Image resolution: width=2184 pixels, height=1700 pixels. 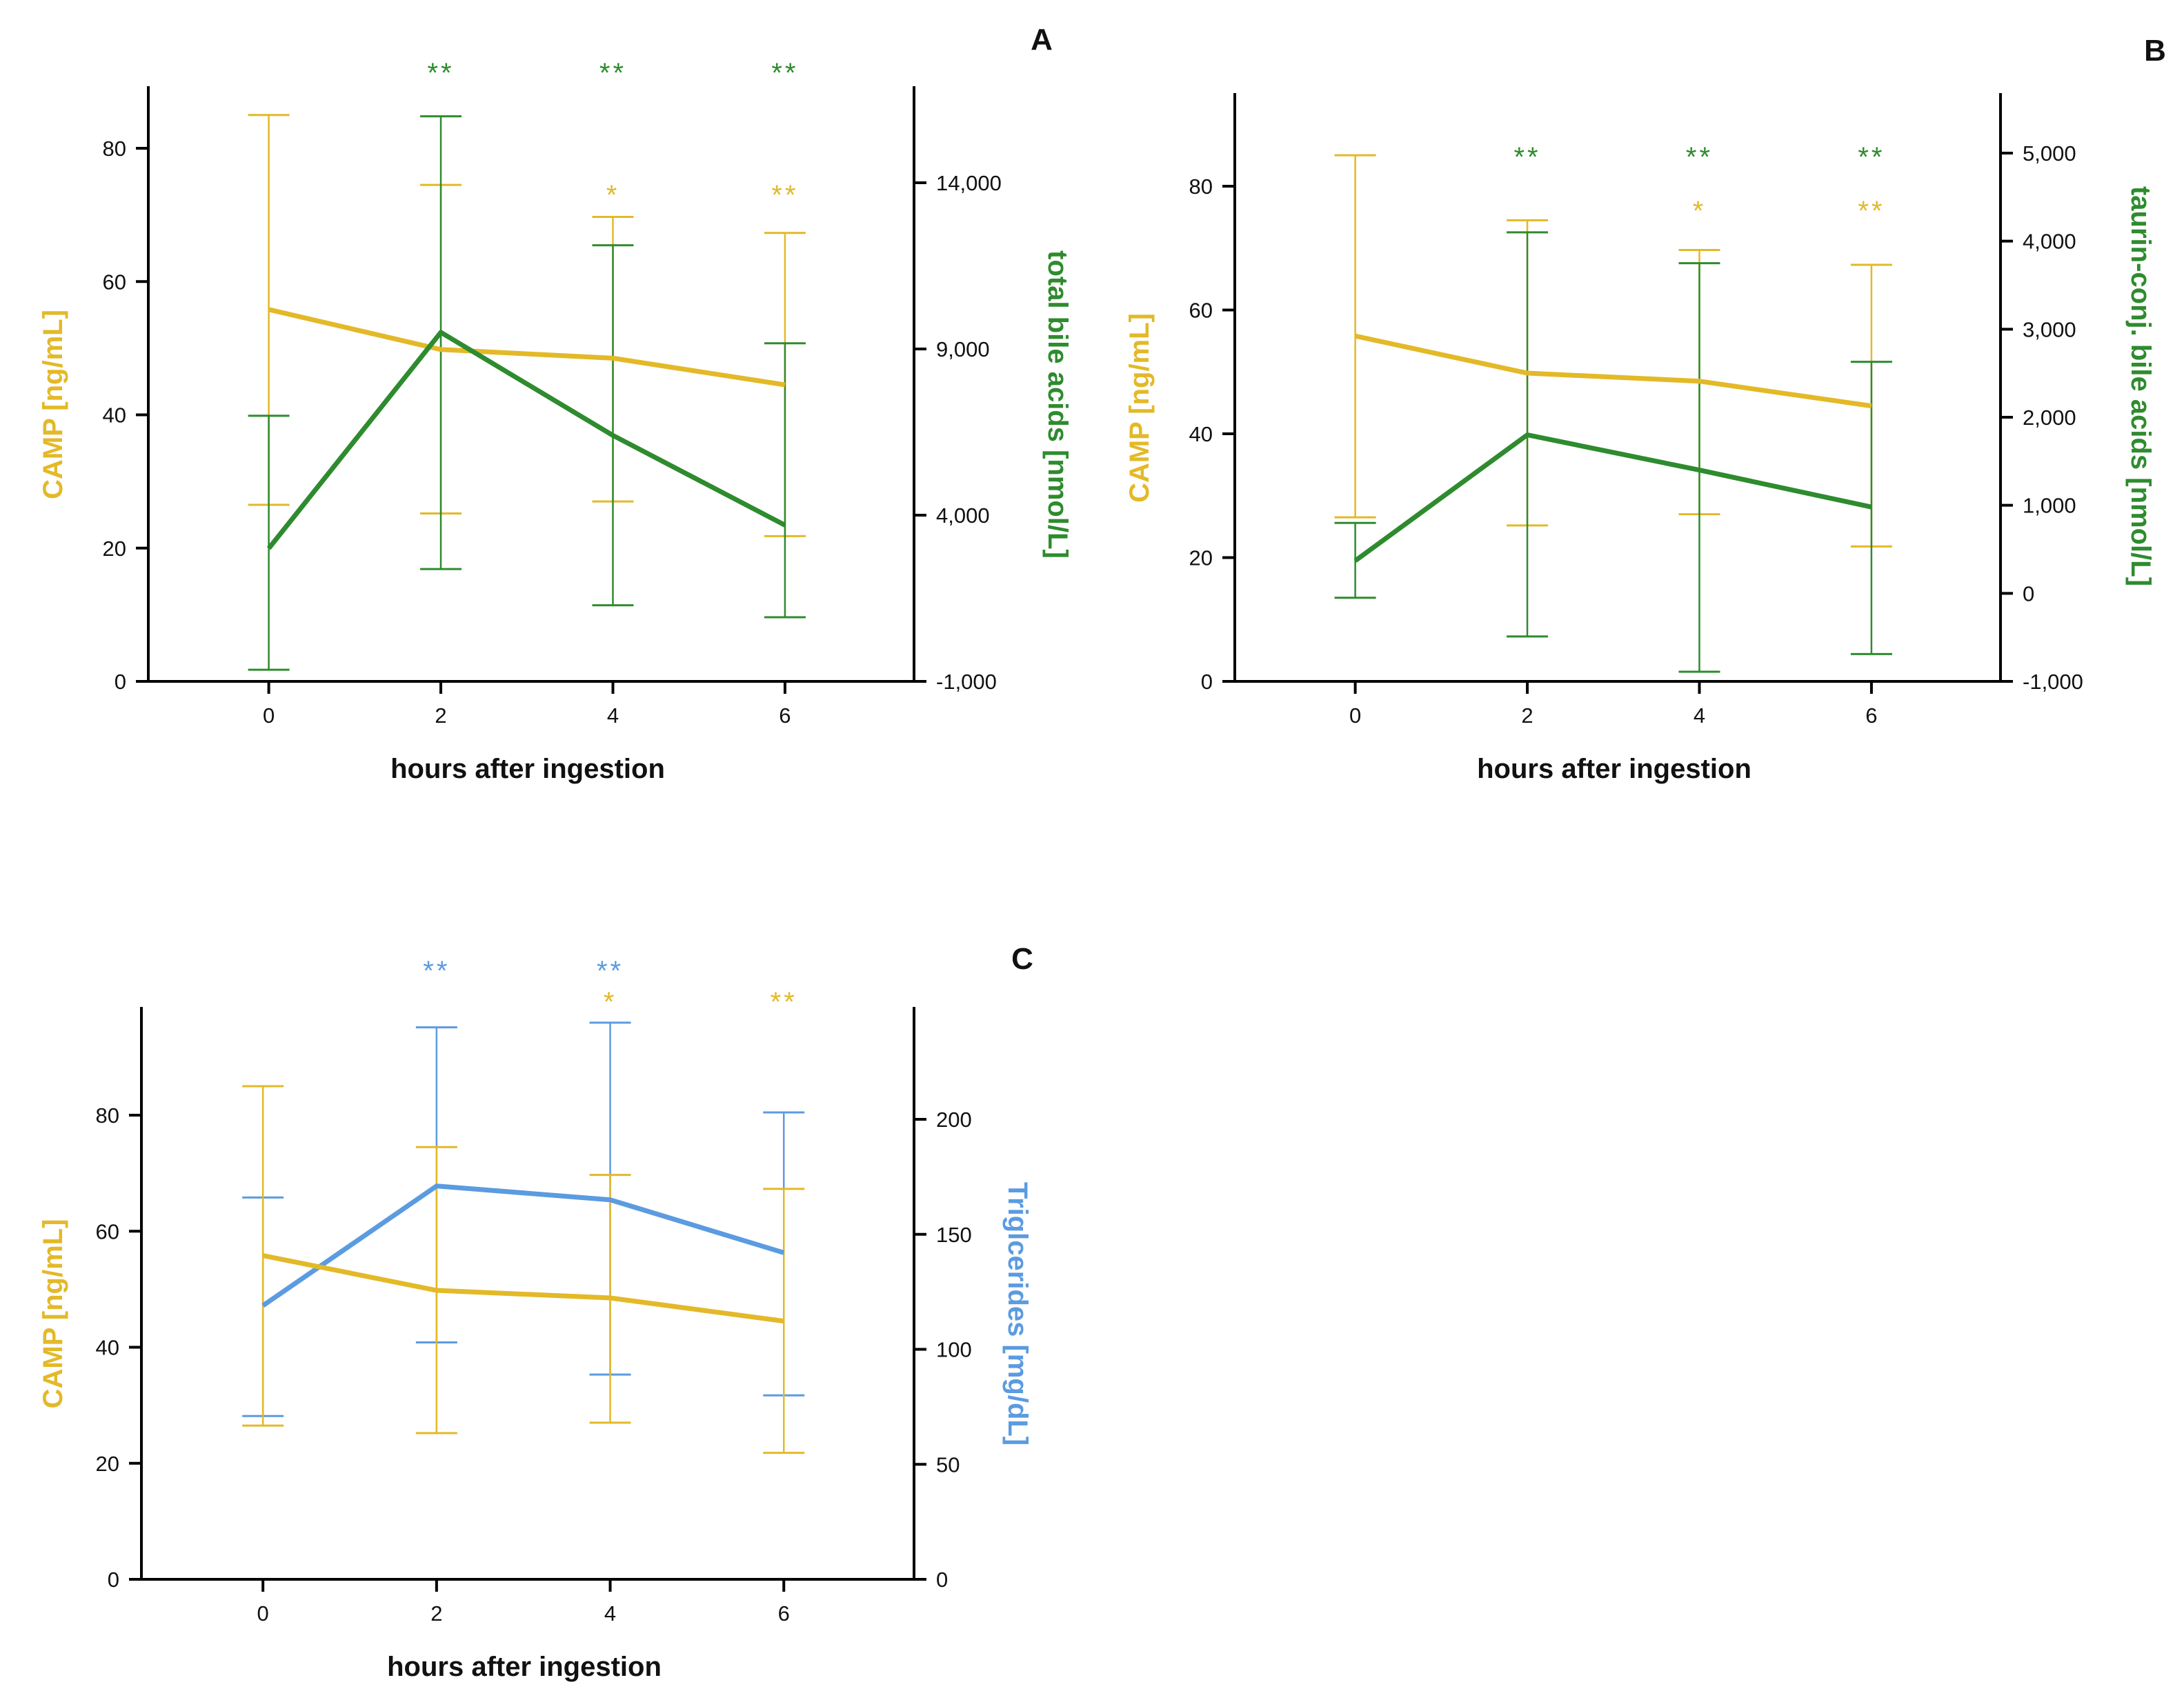 I want to click on panel-label: B, so click(x=2155, y=51).